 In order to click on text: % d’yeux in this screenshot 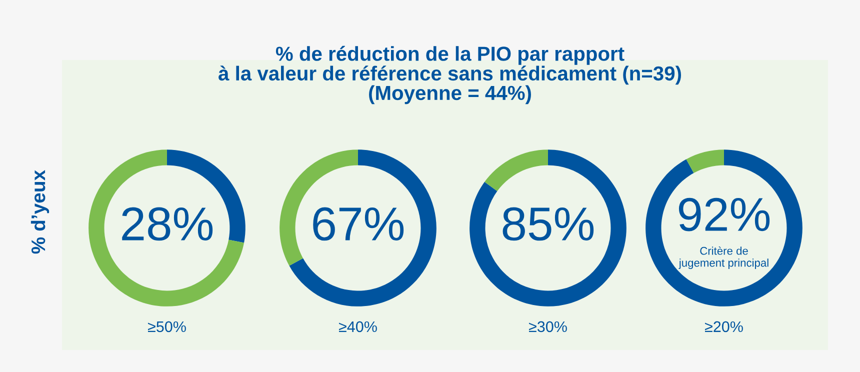, I will do `click(40, 212)`.